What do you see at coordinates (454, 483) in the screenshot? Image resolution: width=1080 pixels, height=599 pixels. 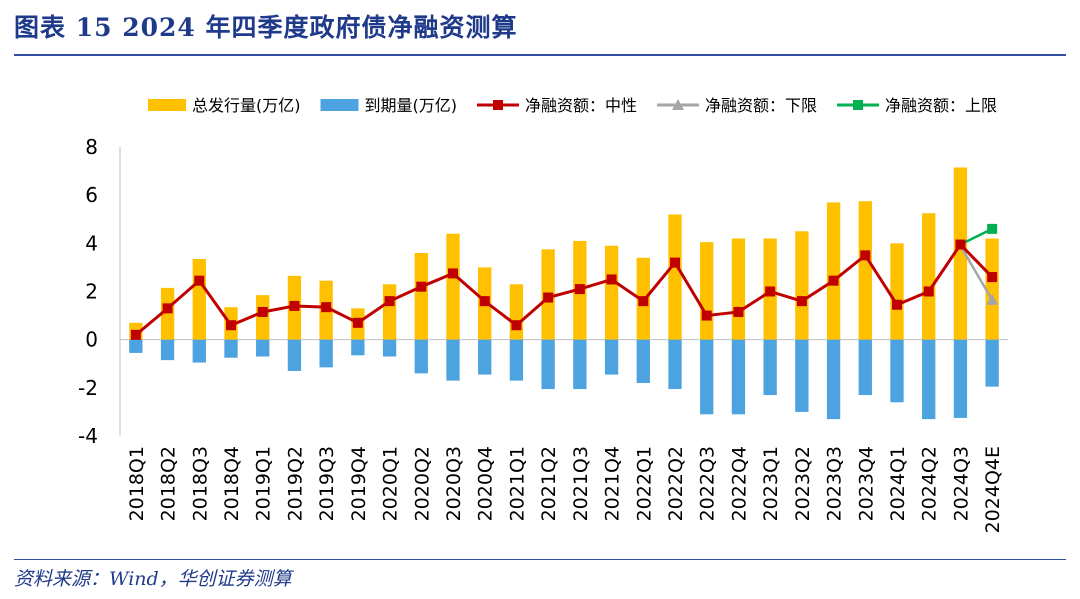 I see `x-tick-label: 2020Q3` at bounding box center [454, 483].